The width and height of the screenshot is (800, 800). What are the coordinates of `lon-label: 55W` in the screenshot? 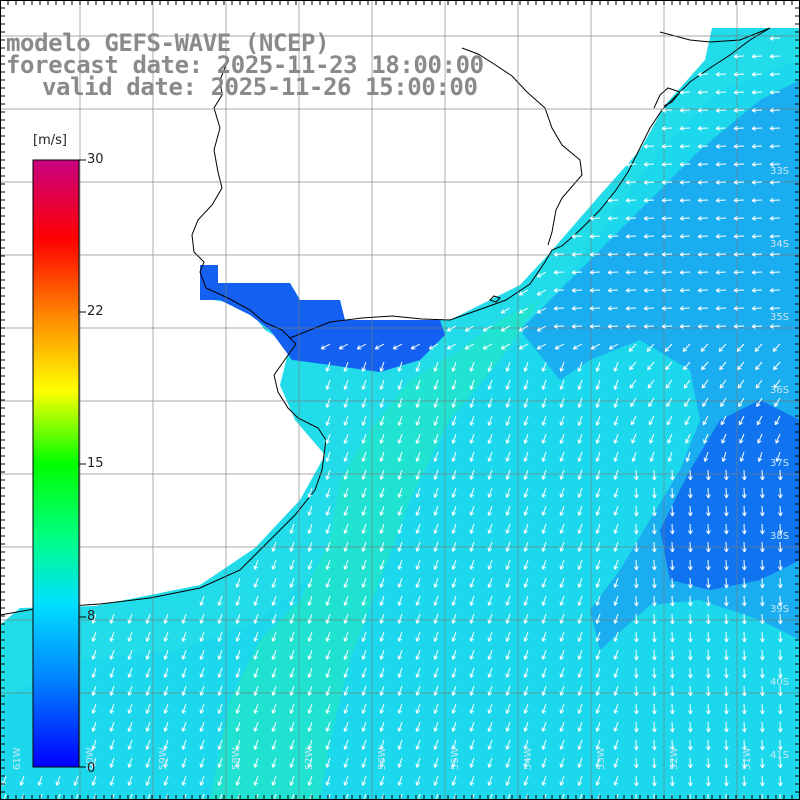 It's located at (455, 758).